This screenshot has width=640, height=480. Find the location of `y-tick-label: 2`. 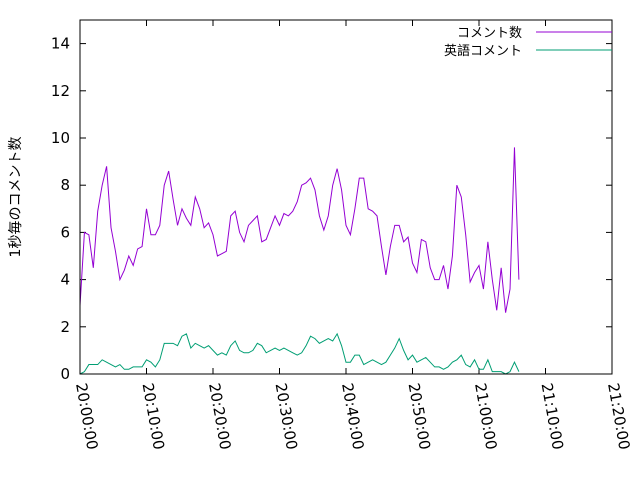

y-tick-label: 2 is located at coordinates (65, 327).